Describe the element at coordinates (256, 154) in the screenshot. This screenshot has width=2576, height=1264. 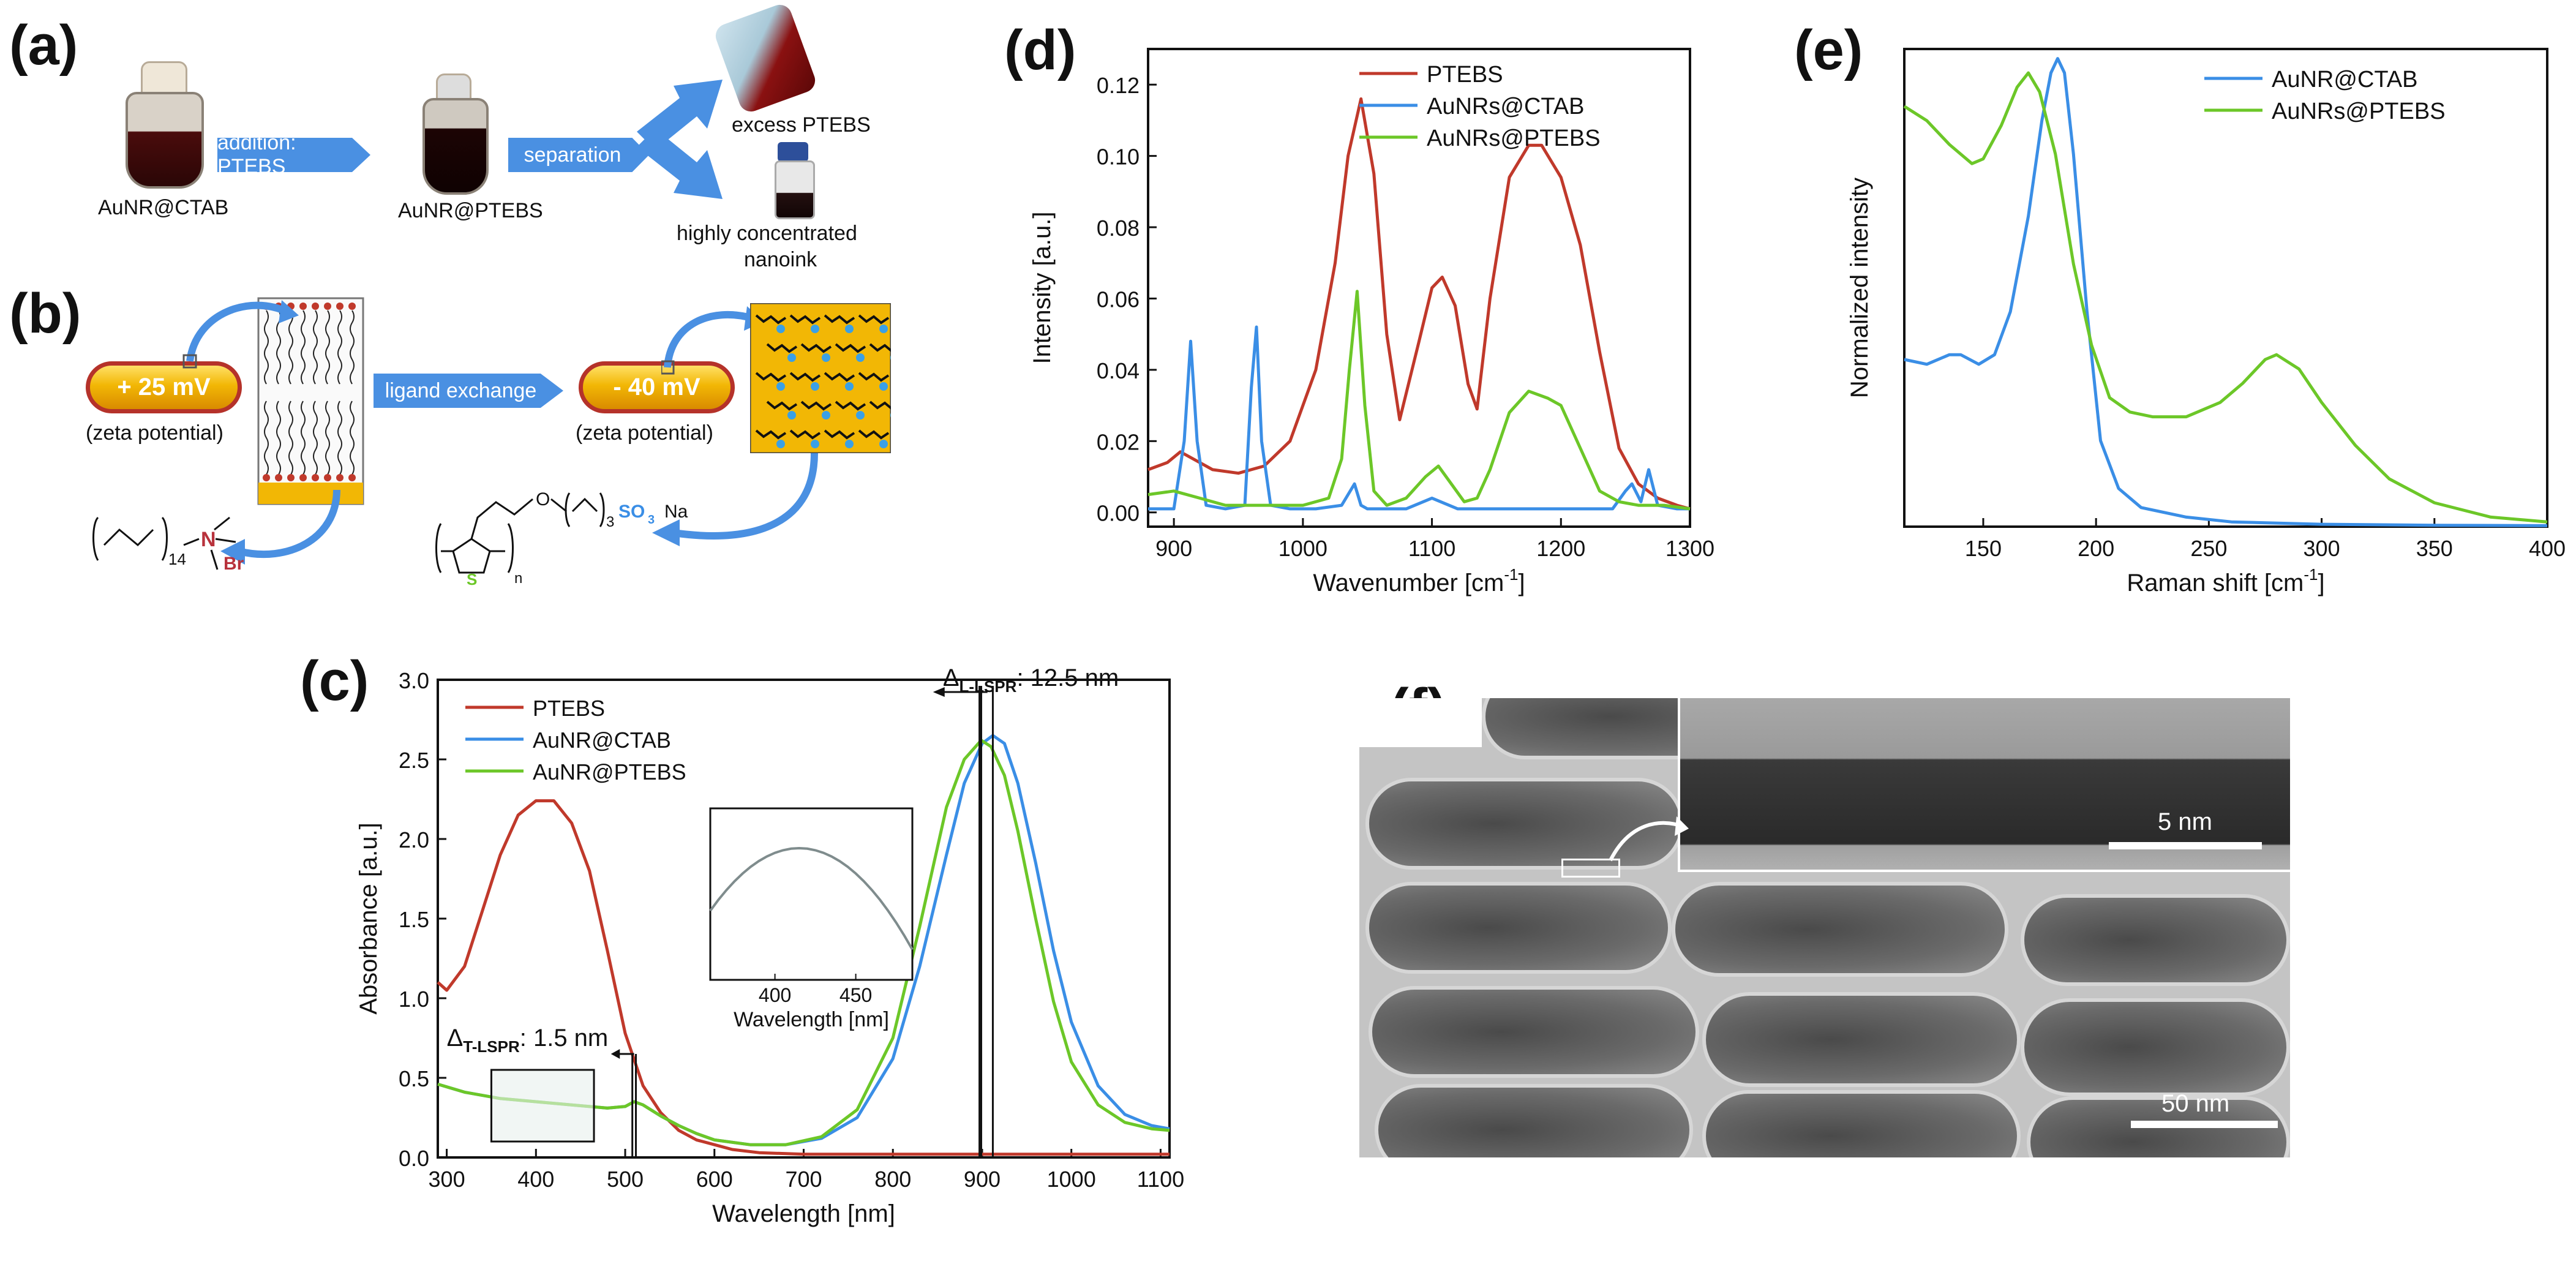
I see `step-addition-label: addition: PTEBS` at that location.